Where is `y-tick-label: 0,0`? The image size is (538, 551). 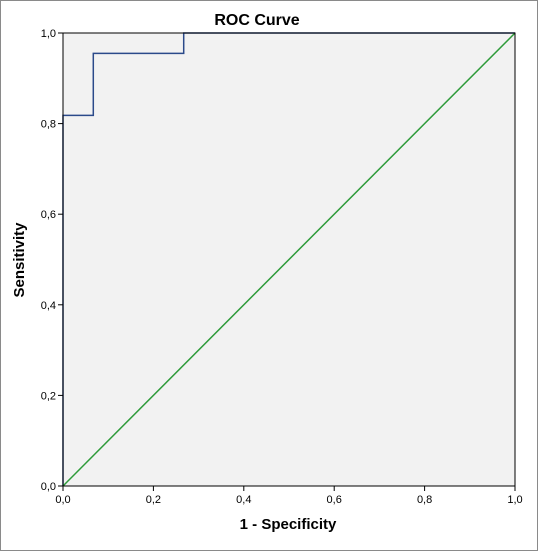 y-tick-label: 0,0 is located at coordinates (48, 487).